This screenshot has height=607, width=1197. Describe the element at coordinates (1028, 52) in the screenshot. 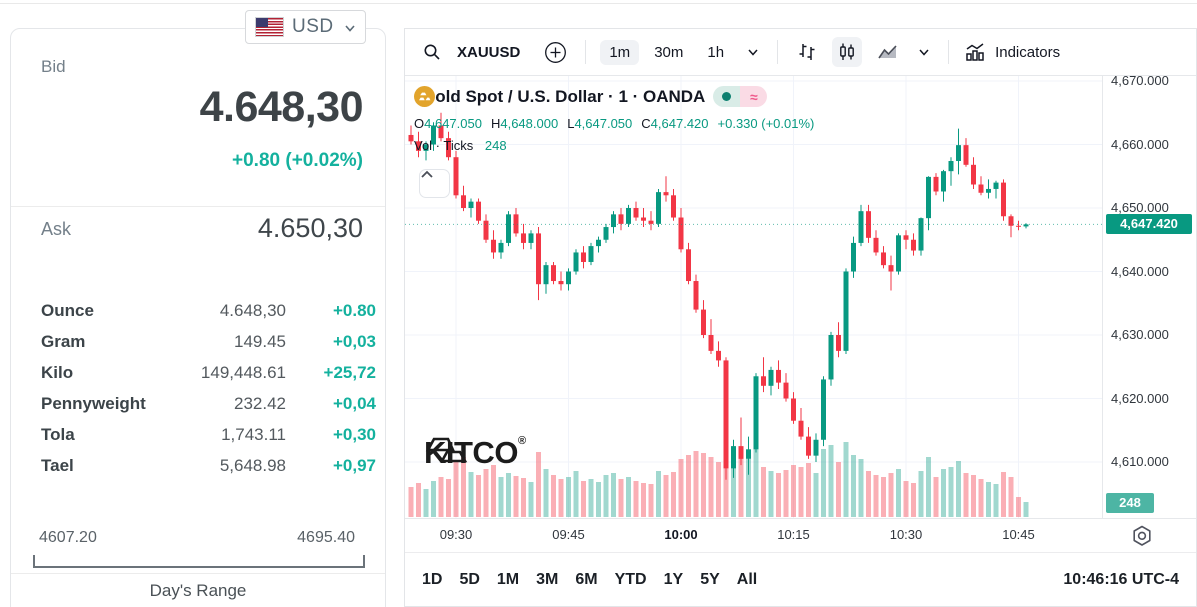

I see `indicators-label: Indicators` at that location.